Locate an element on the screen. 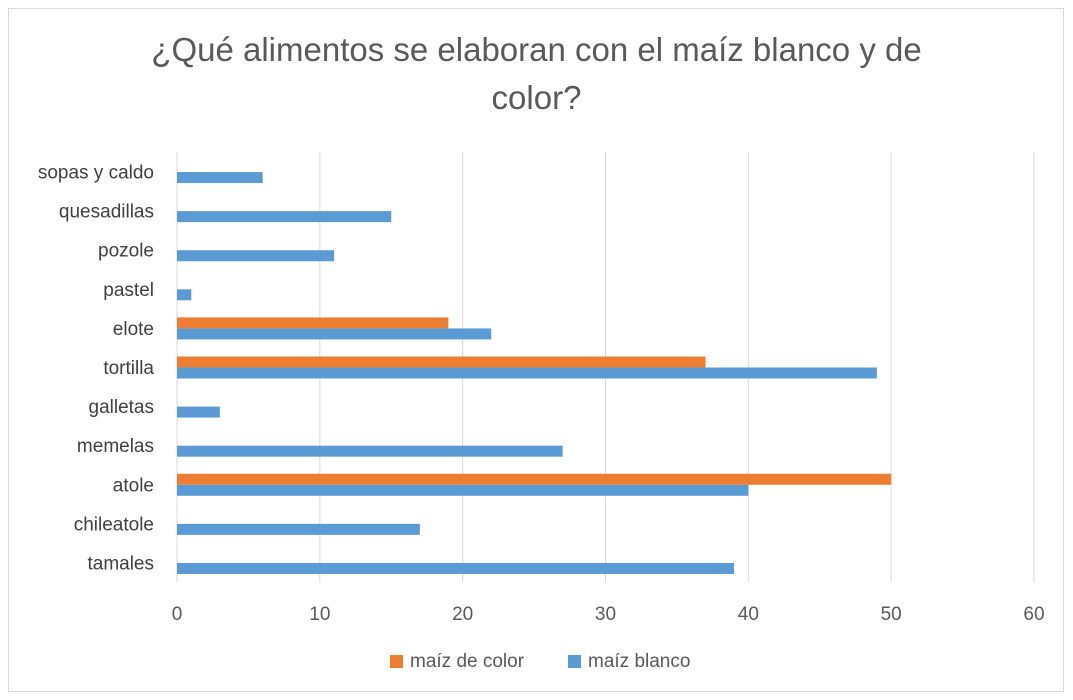 This screenshot has width=1073, height=700. bar-maiz-blanco-elote is located at coordinates (334, 334).